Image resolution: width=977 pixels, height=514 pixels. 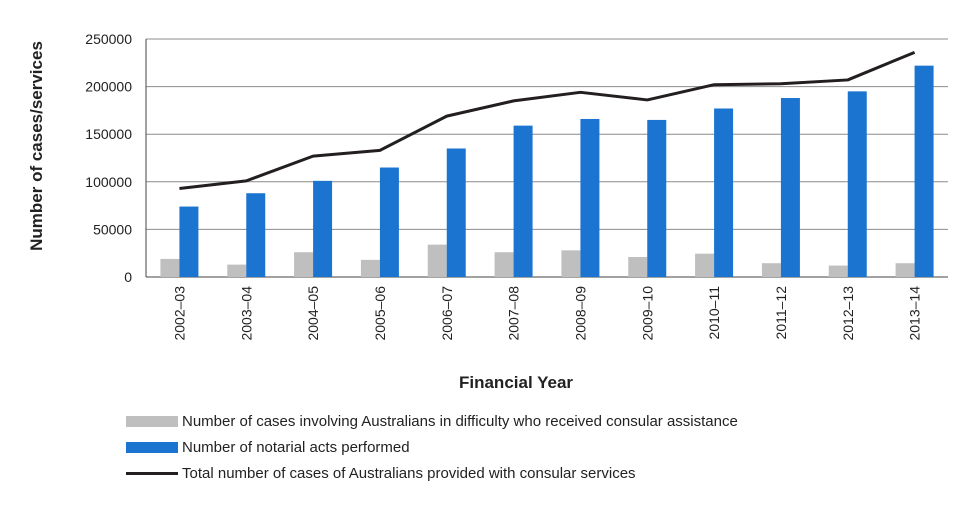 I want to click on bar-notarial-2013–14, so click(x=924, y=171).